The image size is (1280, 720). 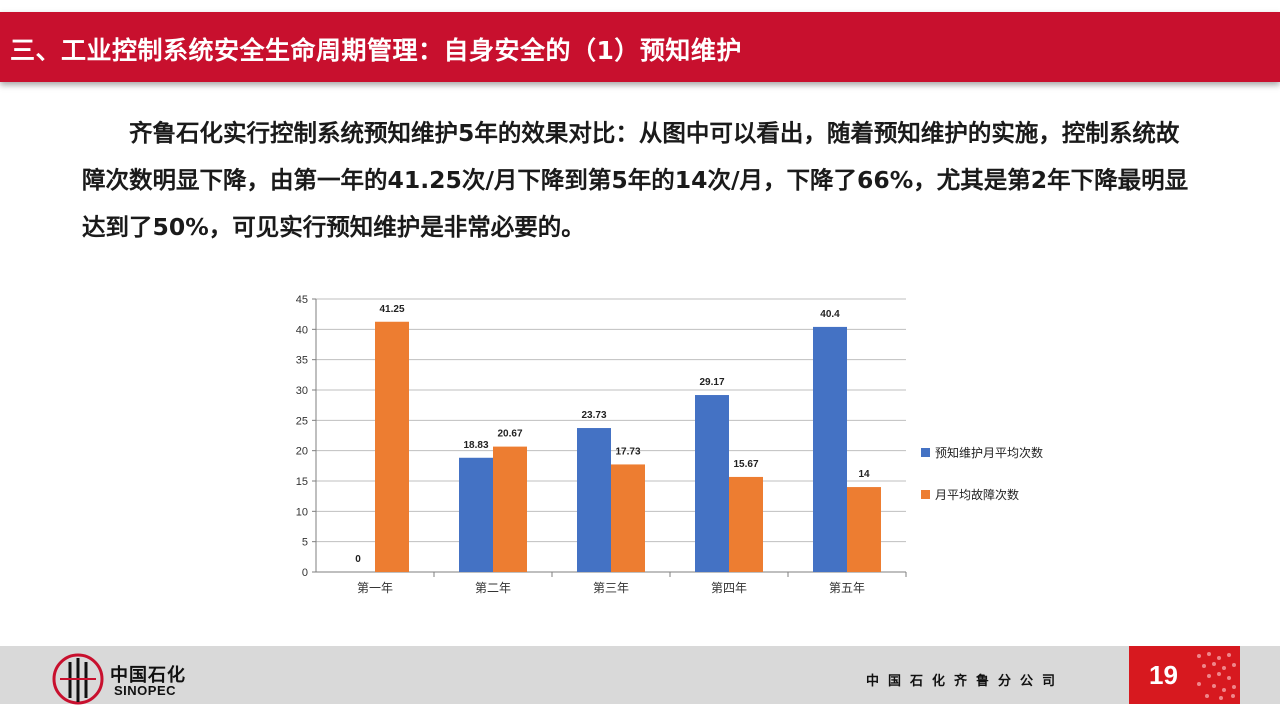 What do you see at coordinates (640, 675) in the screenshot?
I see `footer-band` at bounding box center [640, 675].